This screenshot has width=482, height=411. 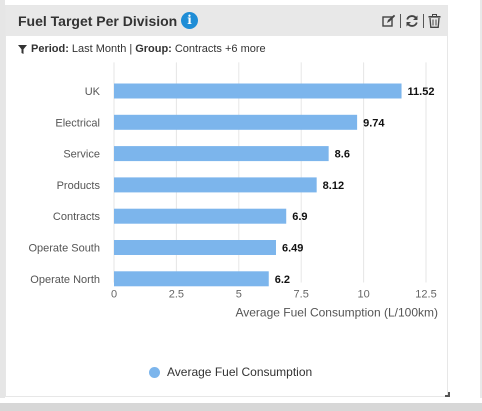 What do you see at coordinates (154, 372) in the screenshot?
I see `legend-marker` at bounding box center [154, 372].